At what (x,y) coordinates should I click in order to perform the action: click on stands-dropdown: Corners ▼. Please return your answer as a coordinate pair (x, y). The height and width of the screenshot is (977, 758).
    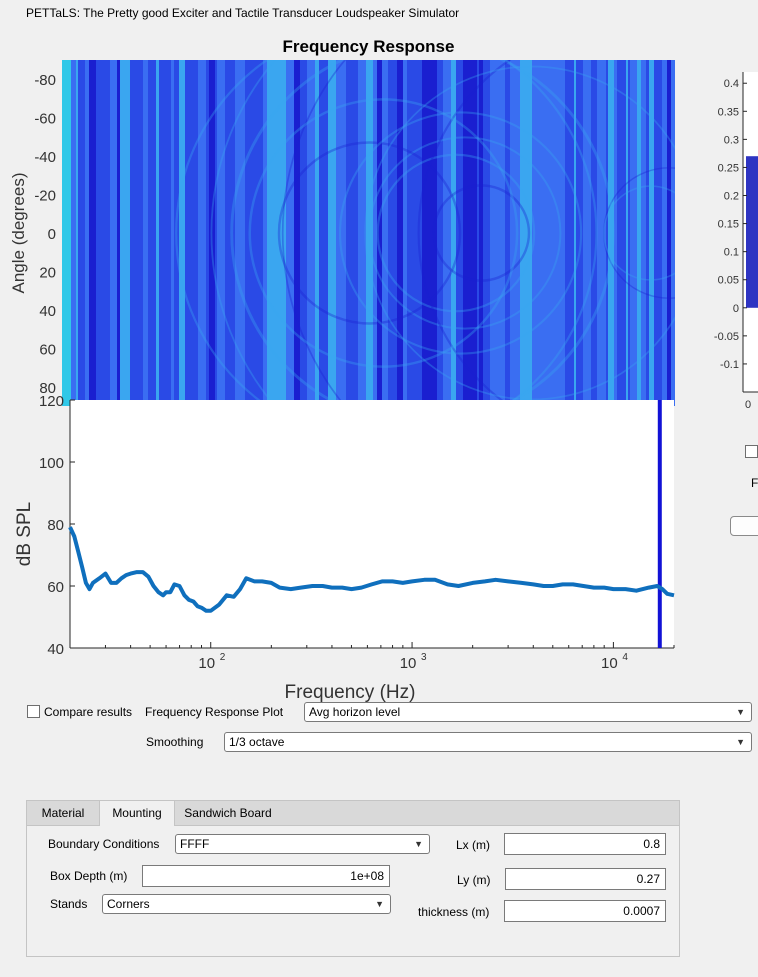
    Looking at the image, I should click on (246, 904).